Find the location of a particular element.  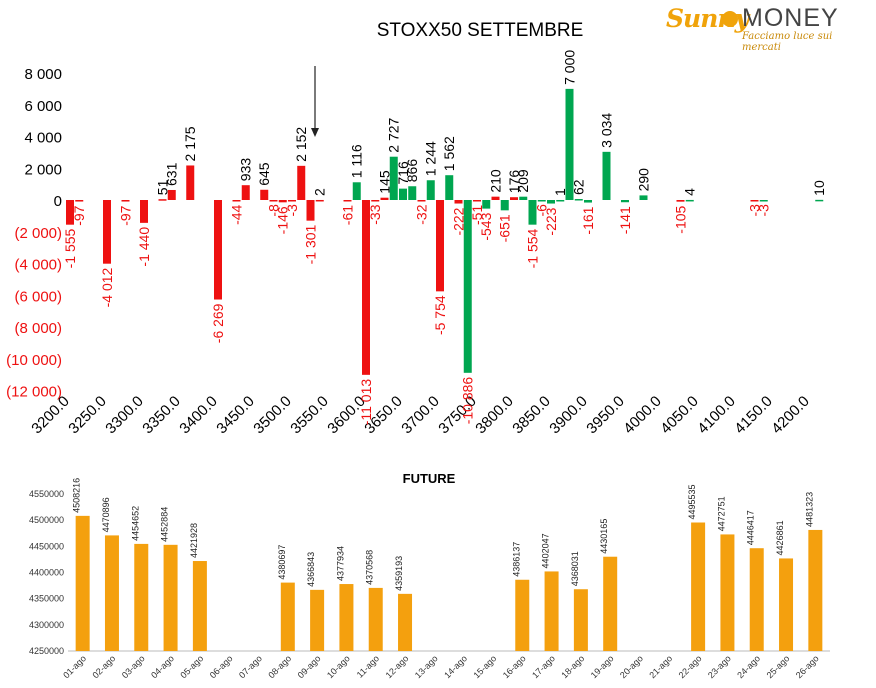

chart2-xtick-label: 16-ago is located at coordinates (514, 666).